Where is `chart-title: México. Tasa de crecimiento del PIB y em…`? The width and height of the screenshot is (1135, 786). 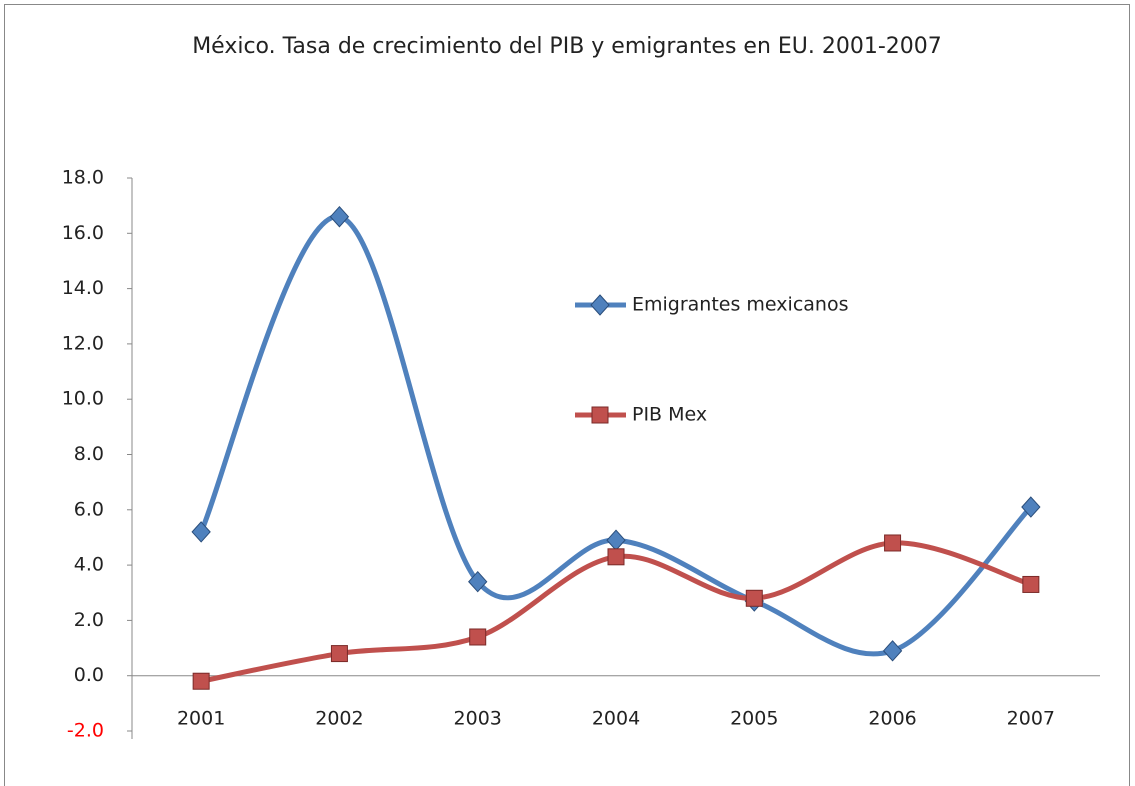 chart-title: México. Tasa de crecimiento del PIB y em… is located at coordinates (567, 46).